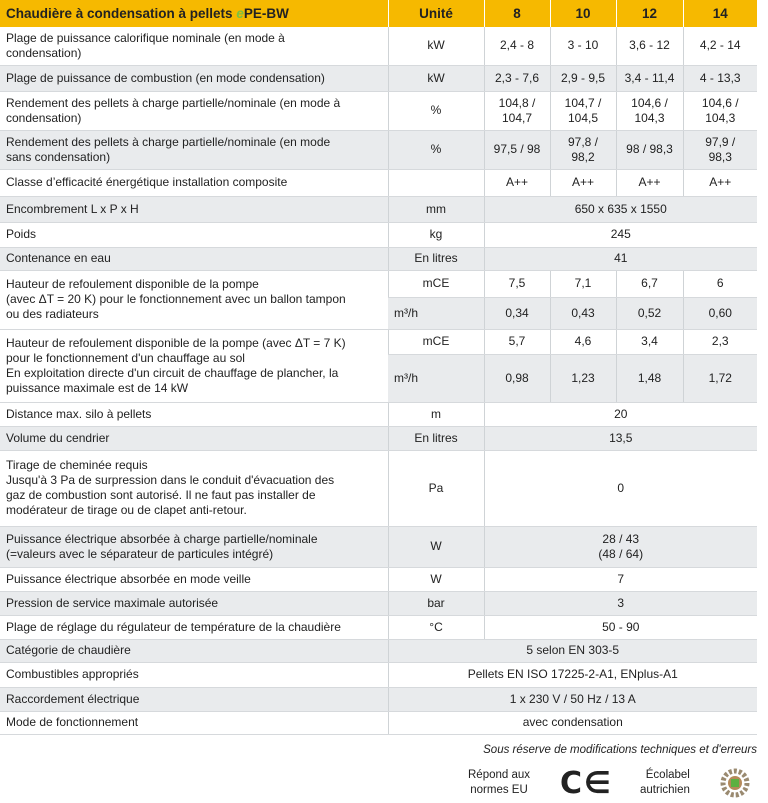  Describe the element at coordinates (572, 675) in the screenshot. I see `row-value: Pellets EN ISO 17225-2-A1, ENplus-A1` at that location.